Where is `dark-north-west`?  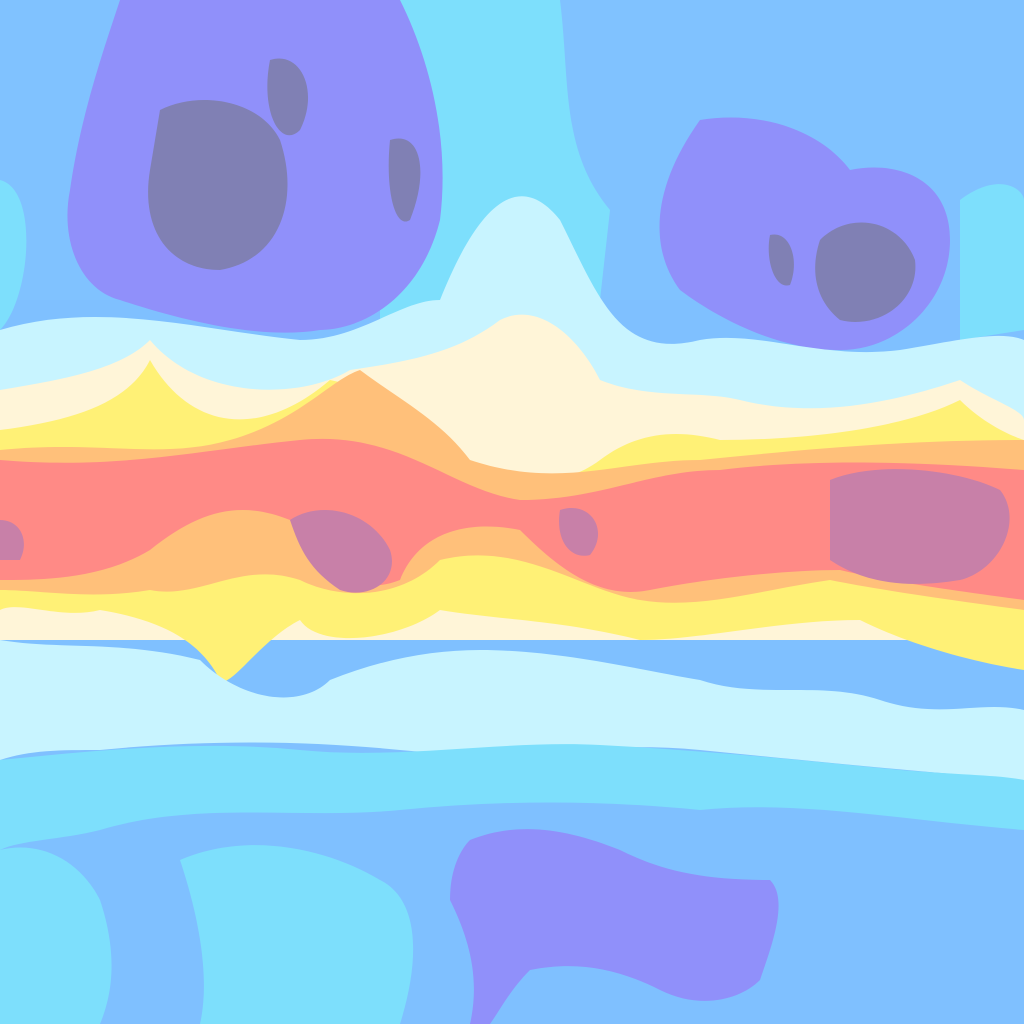 dark-north-west is located at coordinates (284, 164).